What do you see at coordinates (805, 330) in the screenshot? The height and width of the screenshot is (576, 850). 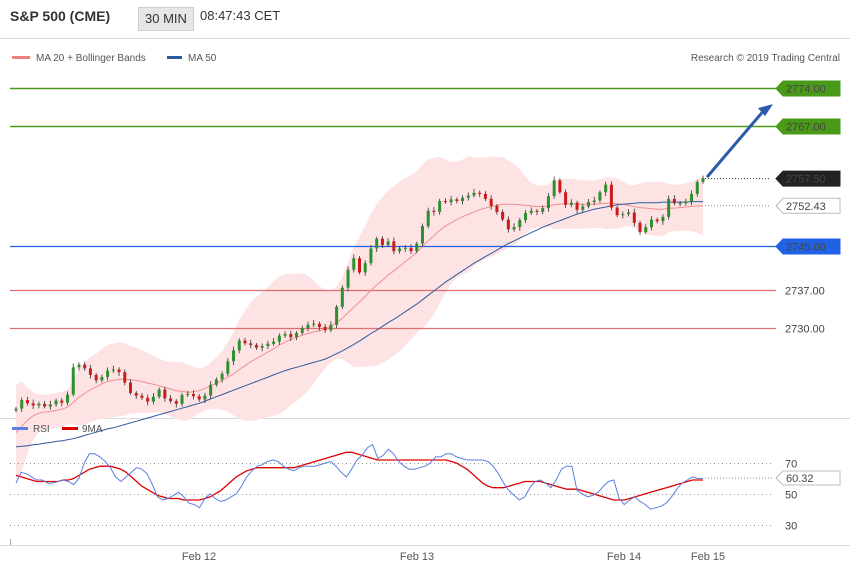 I see `level-label-2730.00: 2730.00` at bounding box center [805, 330].